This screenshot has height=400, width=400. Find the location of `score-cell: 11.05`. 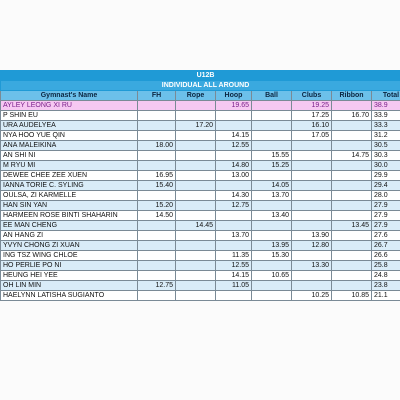

score-cell: 11.05 is located at coordinates (233, 285).